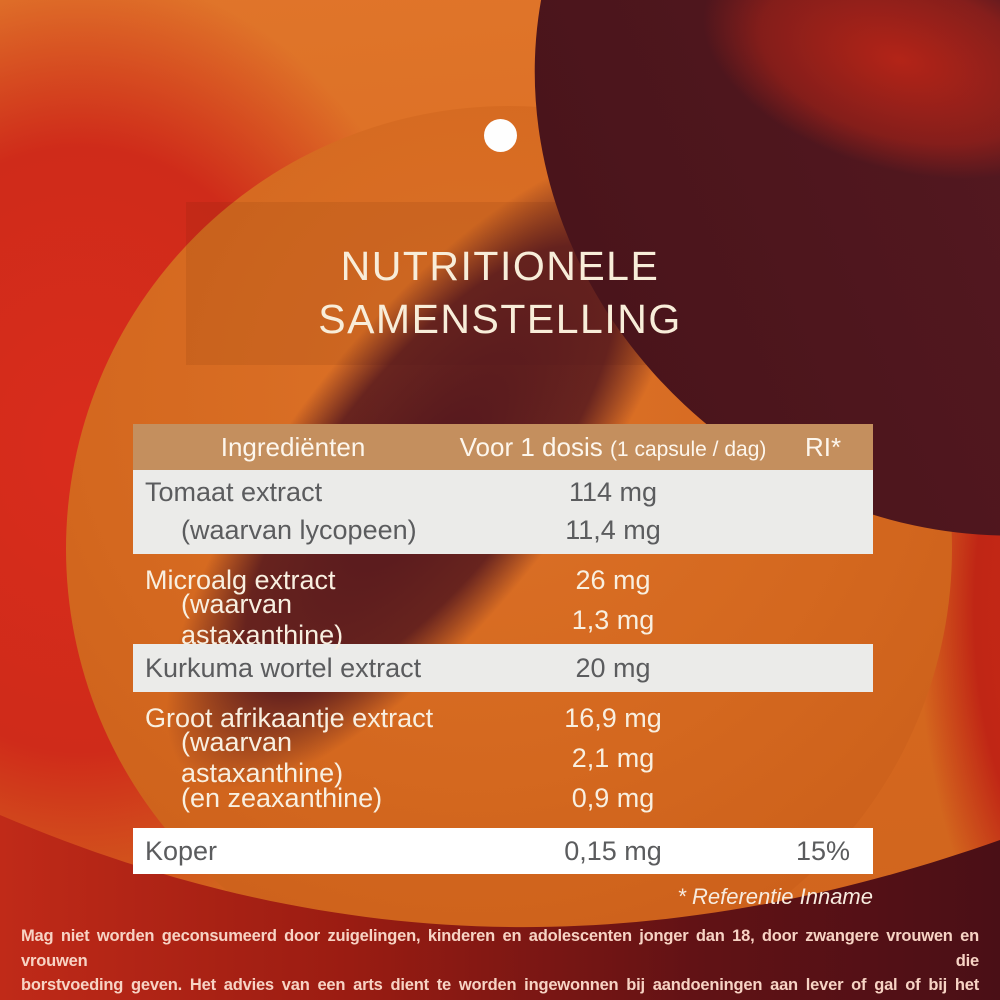  I want to click on row-group-kurkuma: Kurkuma wortel extract 20 mg, so click(503, 668).